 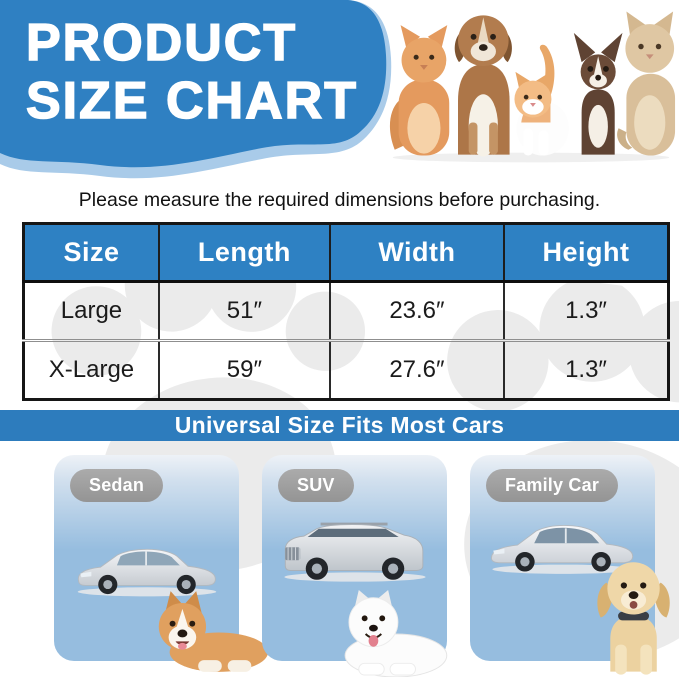 I want to click on cell-width: 27.6″, so click(x=416, y=370).